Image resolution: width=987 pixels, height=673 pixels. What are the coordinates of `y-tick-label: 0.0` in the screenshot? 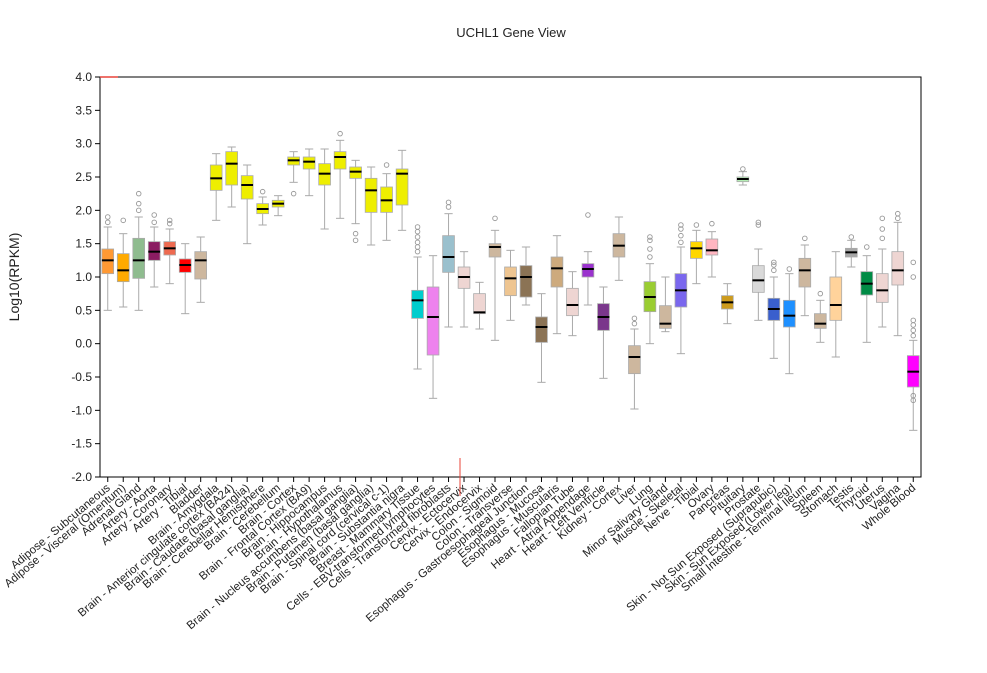 It's located at (83, 344).